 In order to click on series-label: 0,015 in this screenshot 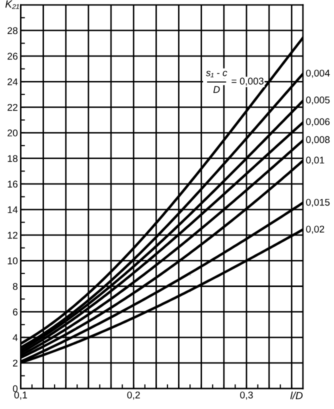, I will do `click(318, 202)`.